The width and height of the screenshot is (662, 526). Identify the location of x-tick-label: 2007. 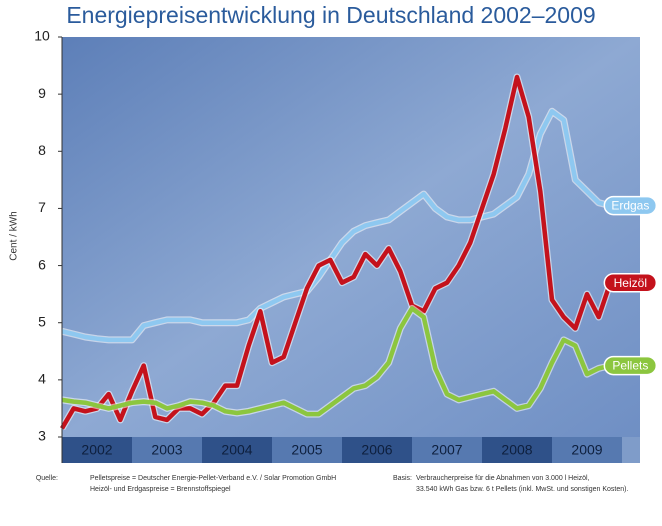
(446, 450).